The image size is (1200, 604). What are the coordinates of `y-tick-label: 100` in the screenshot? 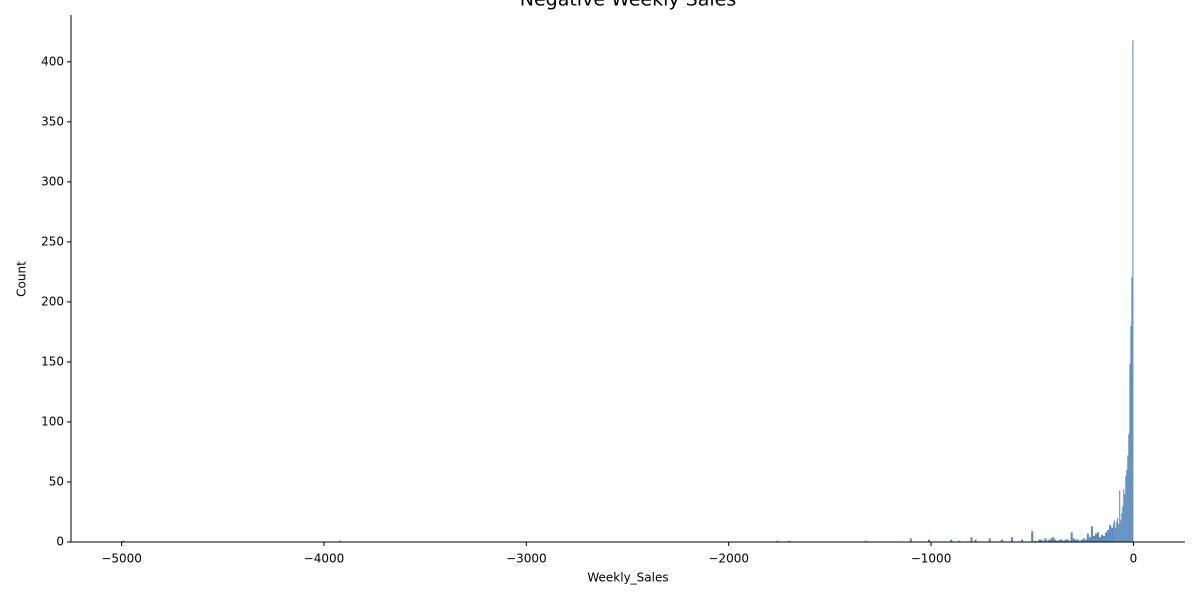 It's located at (52, 421).